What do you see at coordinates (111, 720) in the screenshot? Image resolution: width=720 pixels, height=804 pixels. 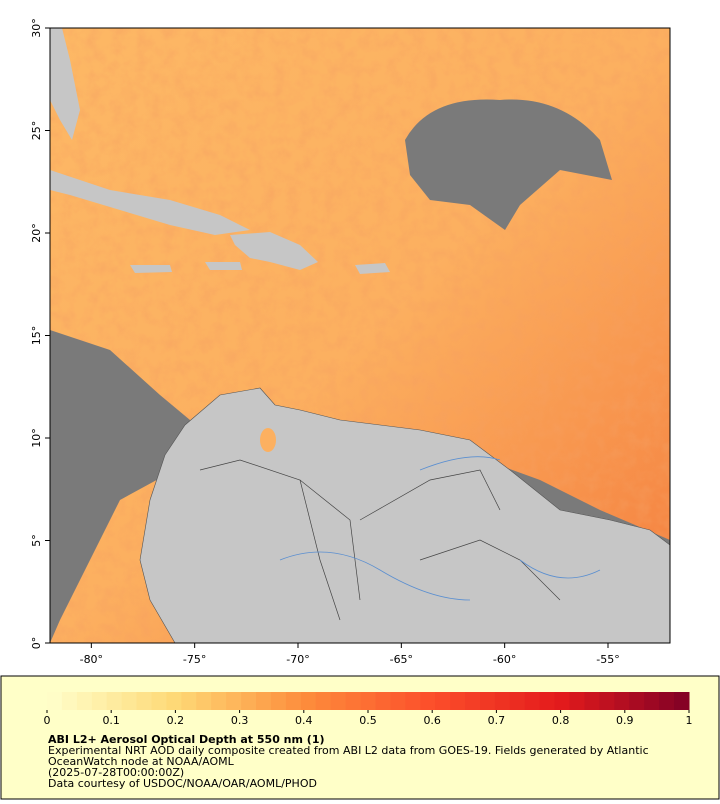 I see `colorbar-tick-label: 0.1` at bounding box center [111, 720].